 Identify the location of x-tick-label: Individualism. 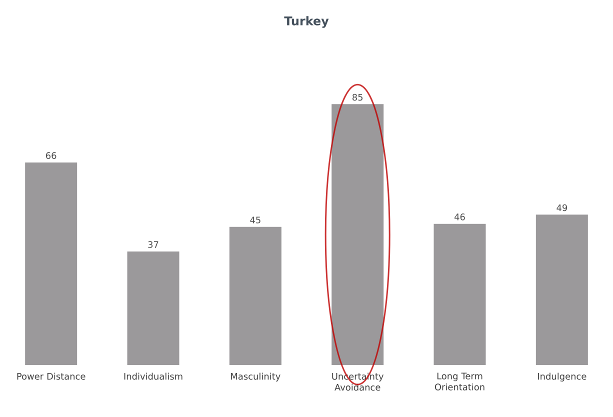
(153, 376).